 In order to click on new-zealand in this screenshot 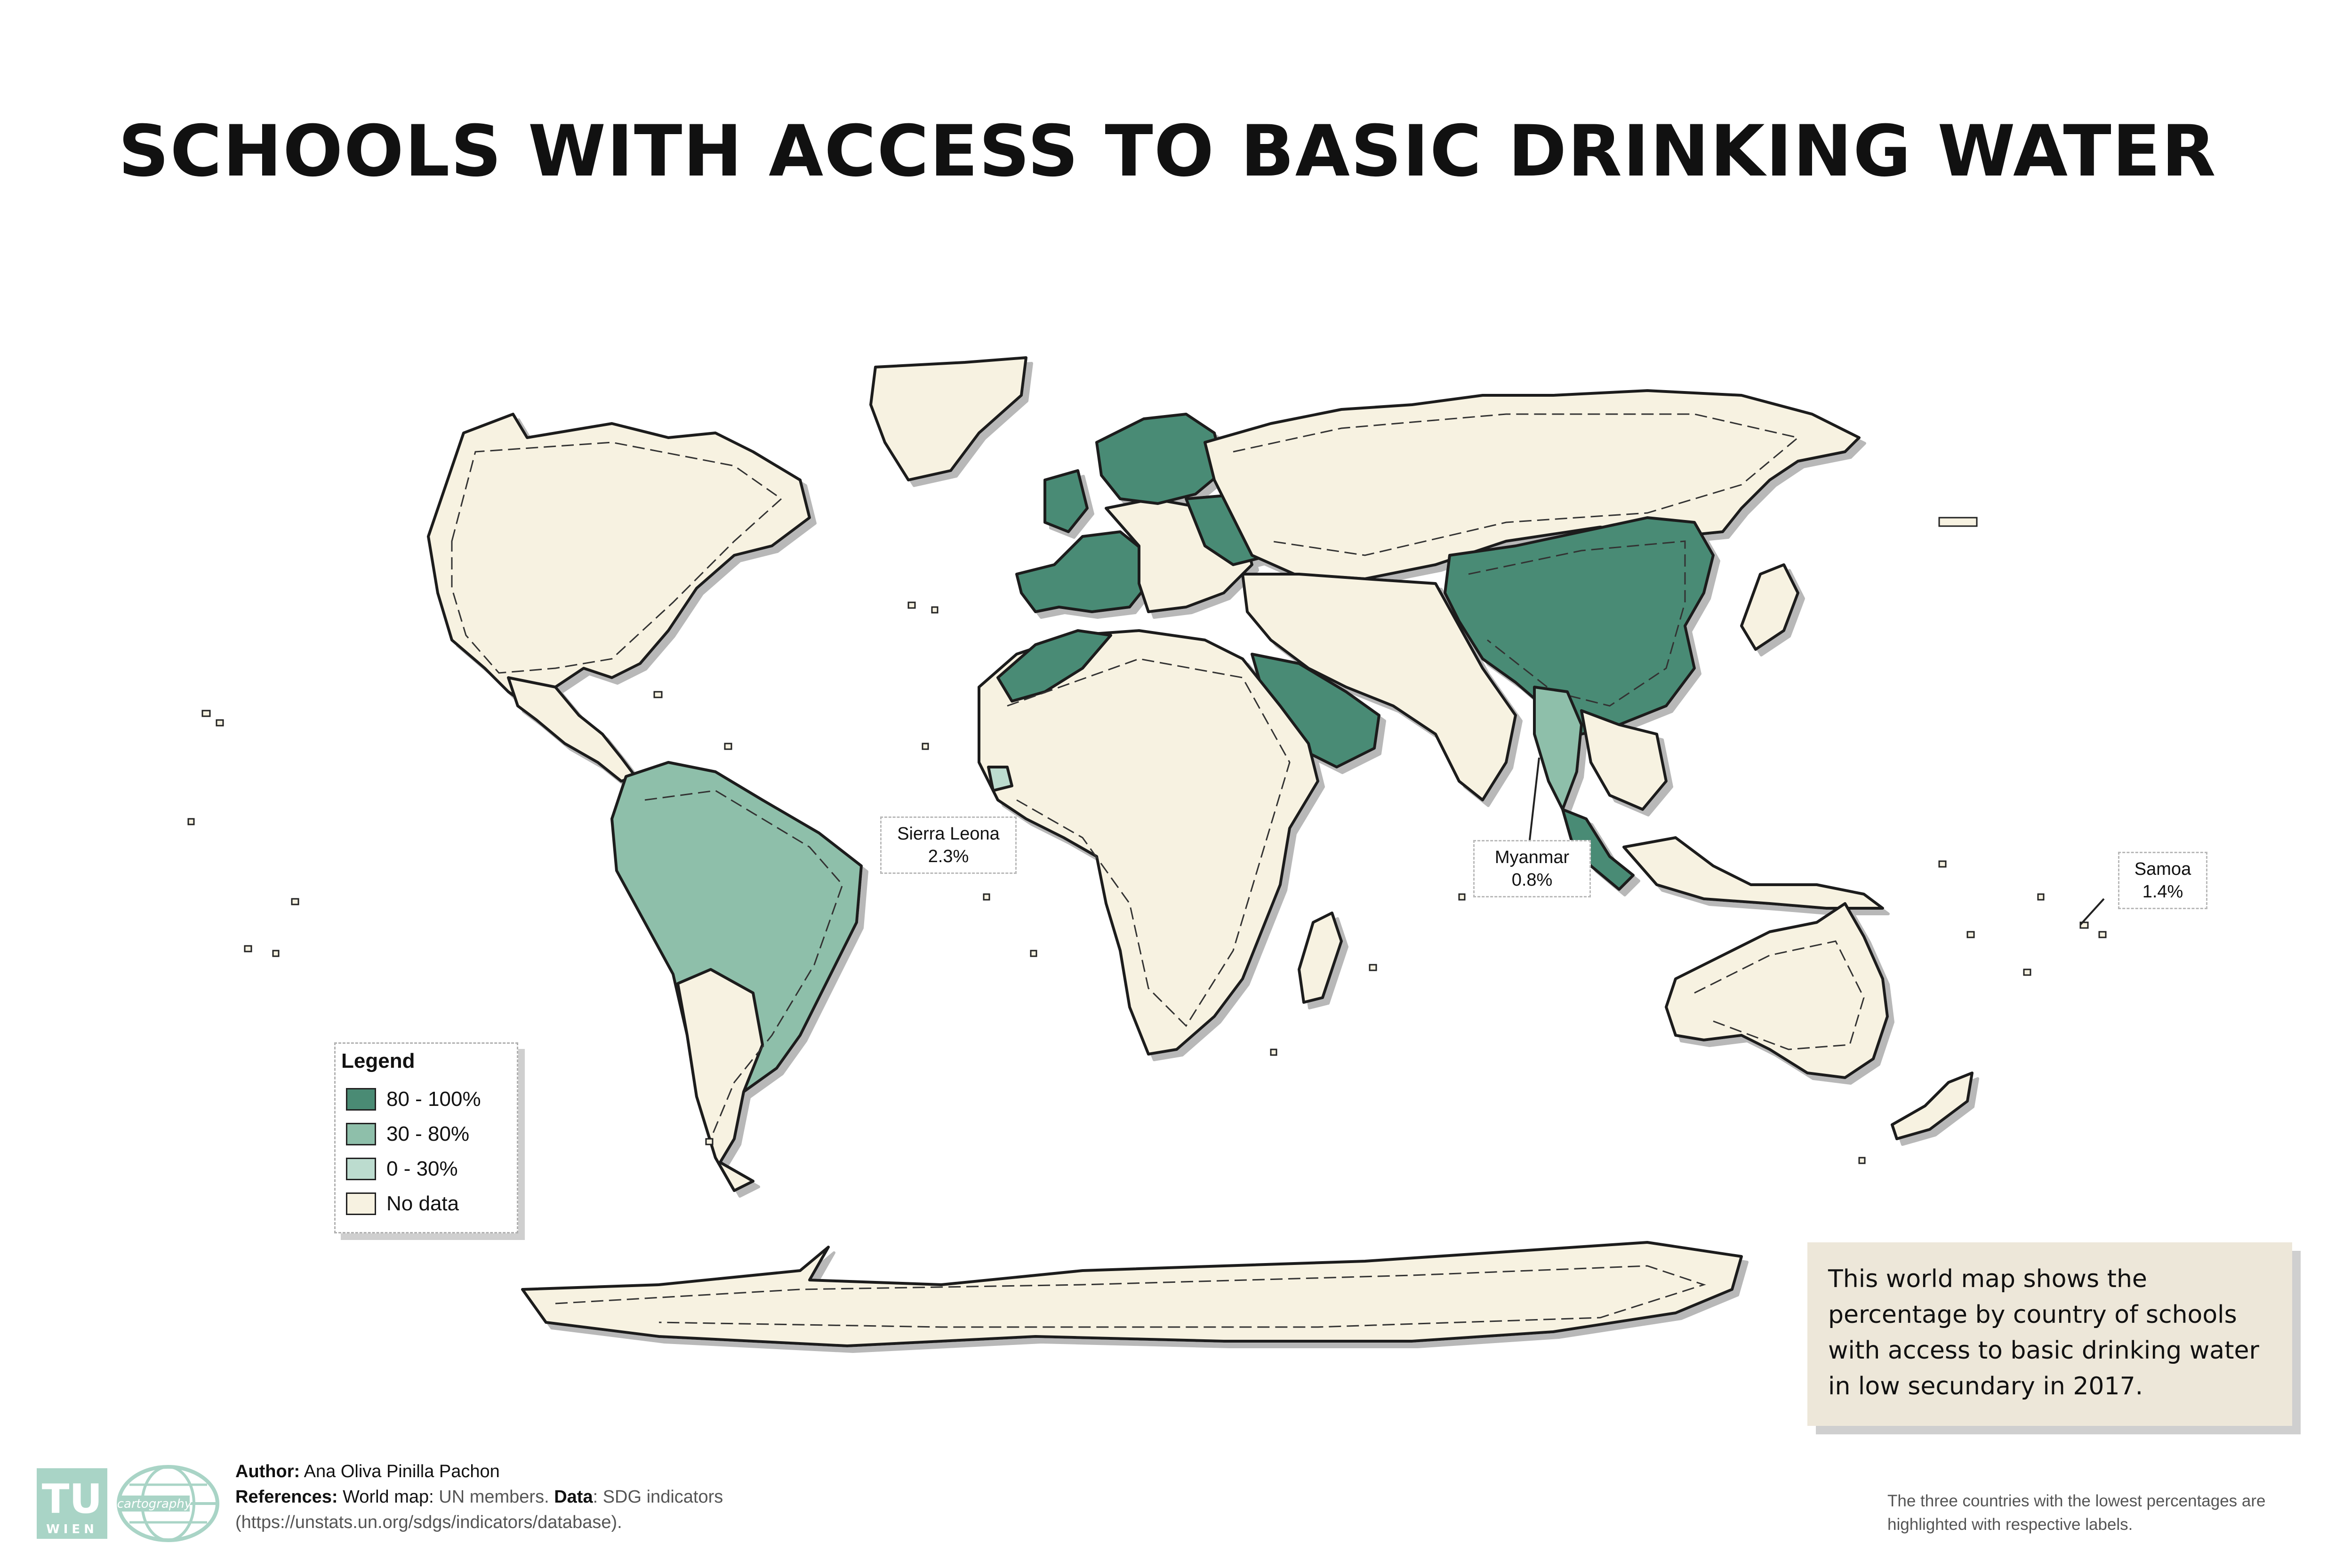, I will do `click(1932, 1106)`.